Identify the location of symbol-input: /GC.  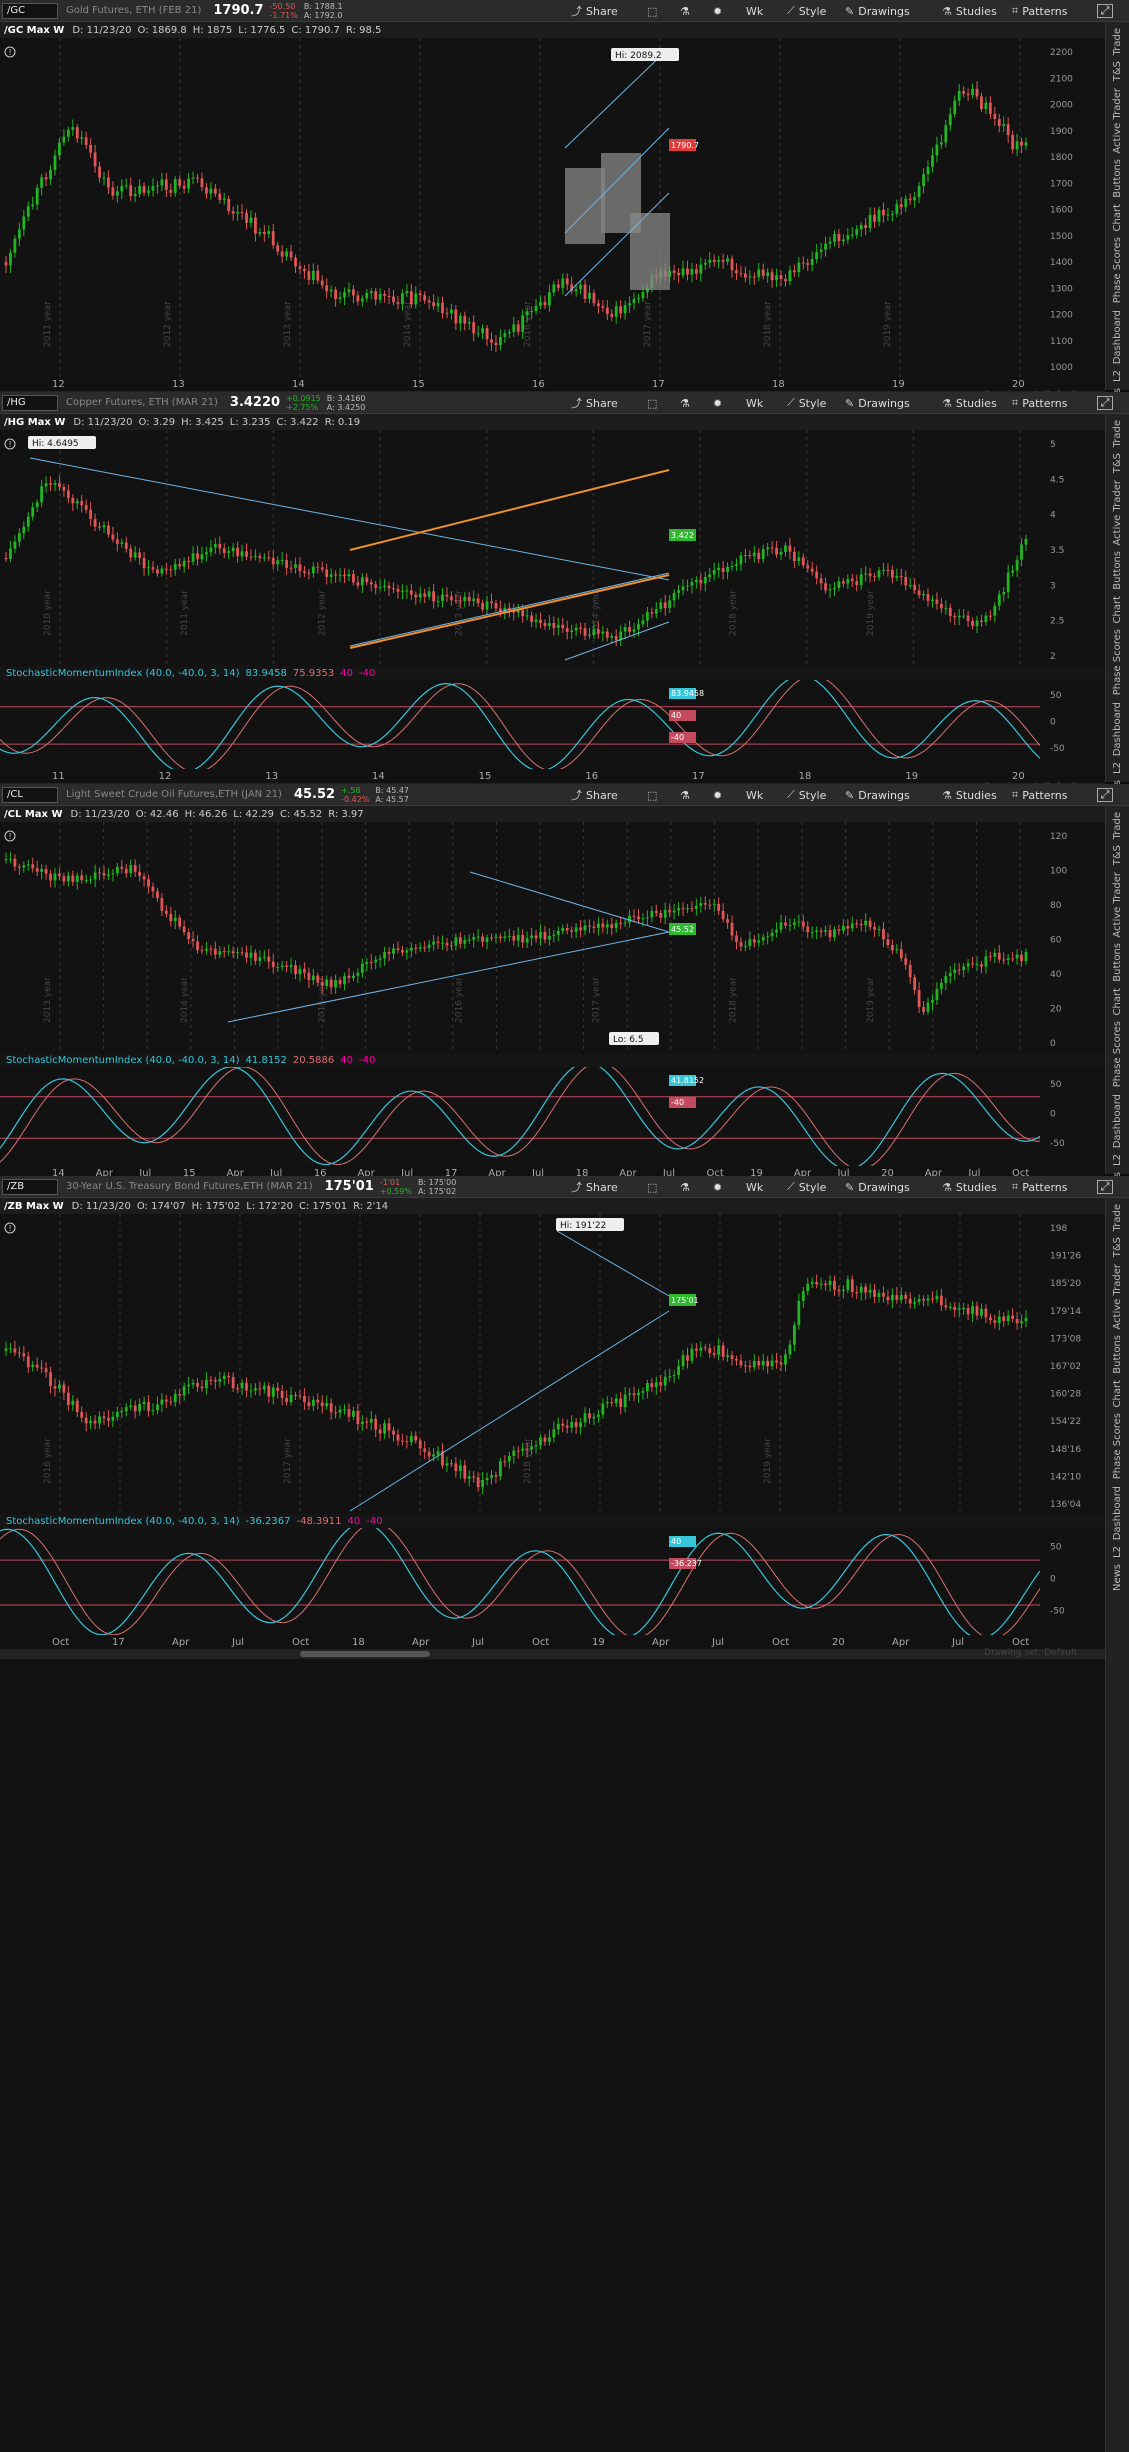
(30, 10).